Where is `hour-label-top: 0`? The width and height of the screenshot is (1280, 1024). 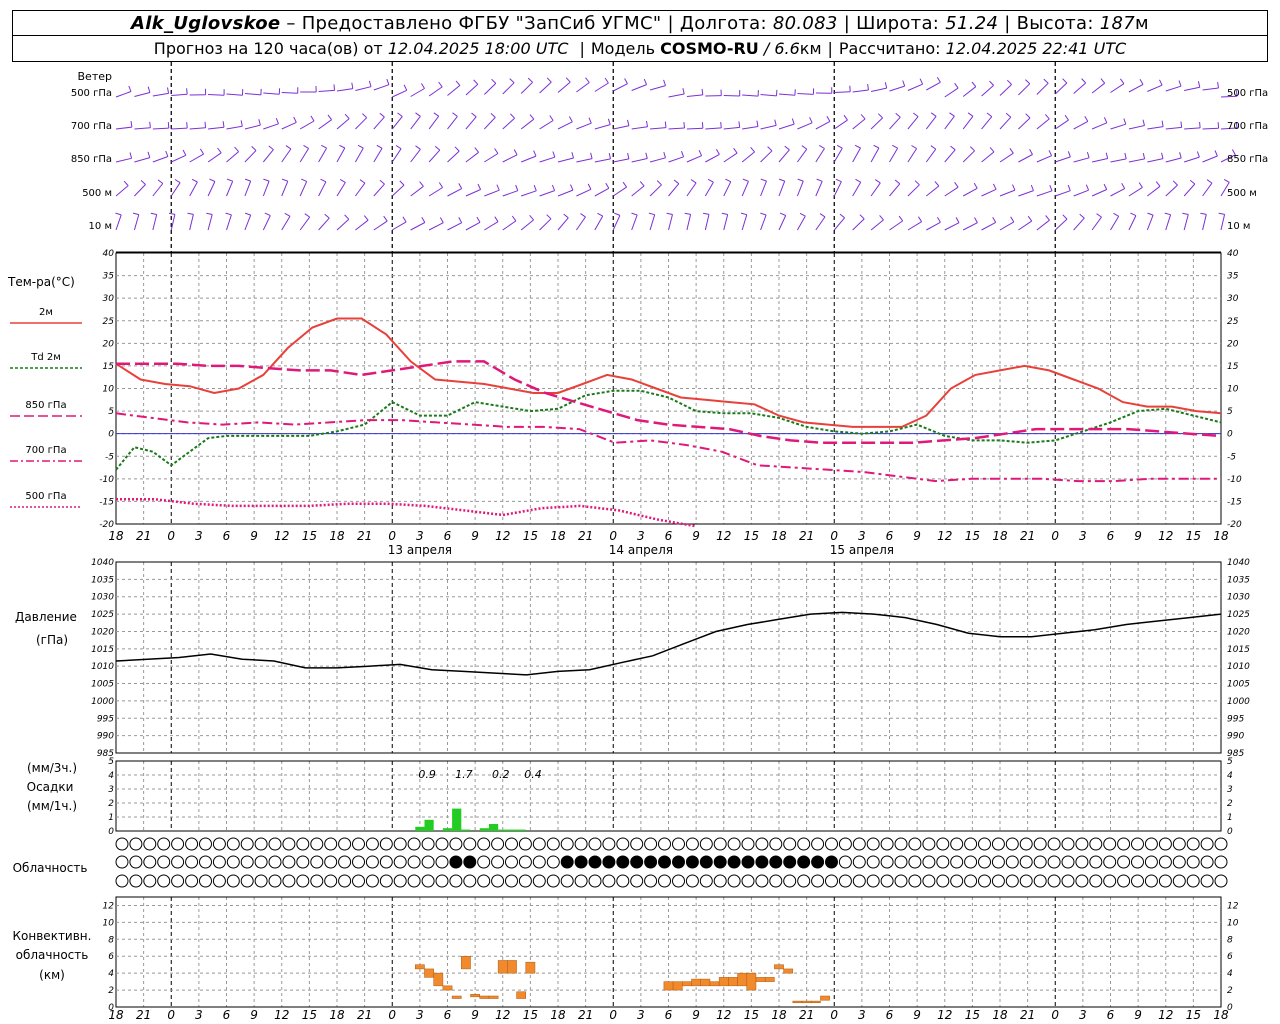
hour-label-top: 0 is located at coordinates (392, 536).